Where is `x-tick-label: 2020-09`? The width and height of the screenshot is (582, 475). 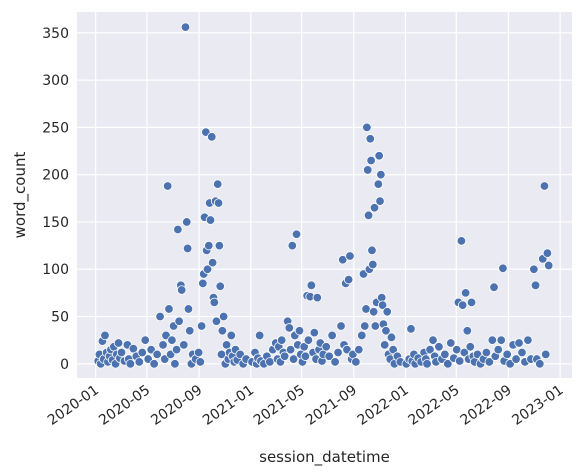 x-tick-label: 2020-09 is located at coordinates (176, 405).